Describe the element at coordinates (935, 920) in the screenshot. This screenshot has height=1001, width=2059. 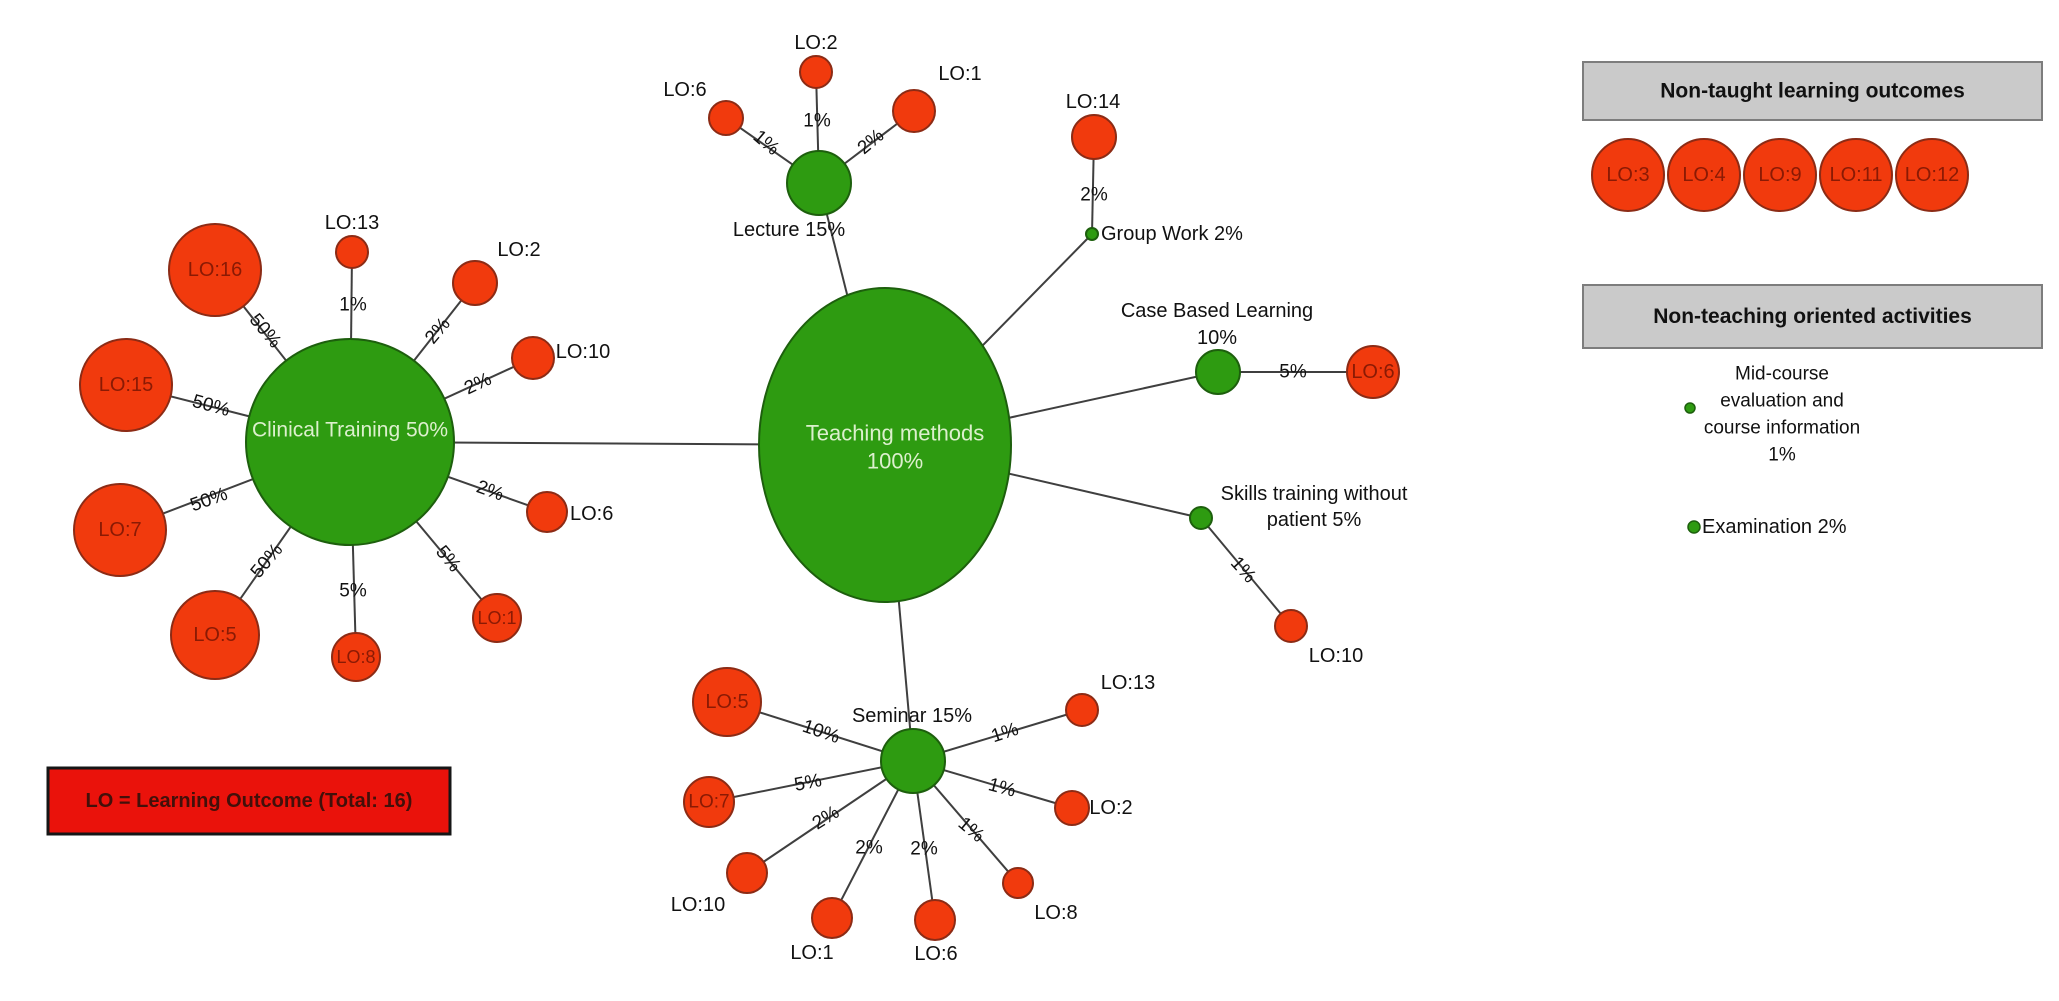
I see `lo-s6-circle` at that location.